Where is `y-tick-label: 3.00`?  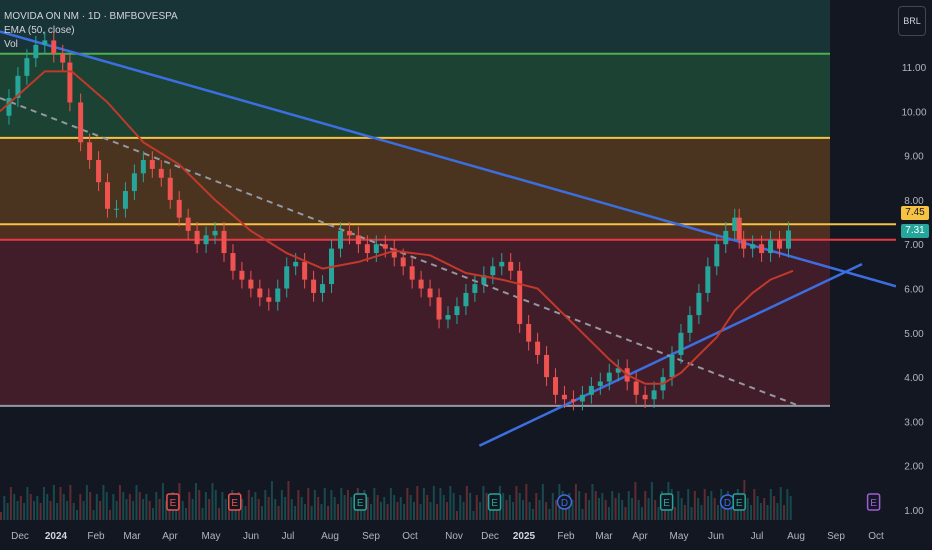 y-tick-label: 3.00 is located at coordinates (914, 422).